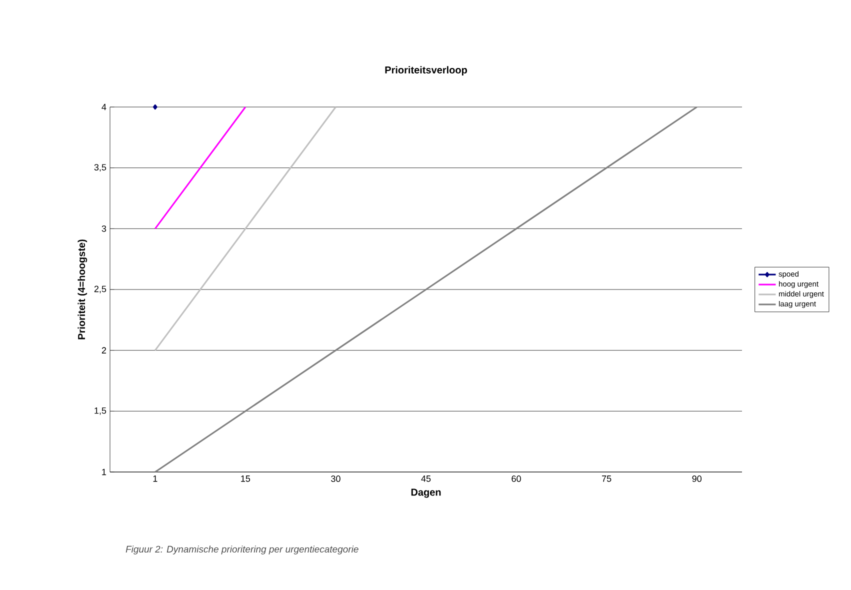 This screenshot has height=590, width=851. Describe the element at coordinates (104, 350) in the screenshot. I see `y-tick-label: 2` at that location.